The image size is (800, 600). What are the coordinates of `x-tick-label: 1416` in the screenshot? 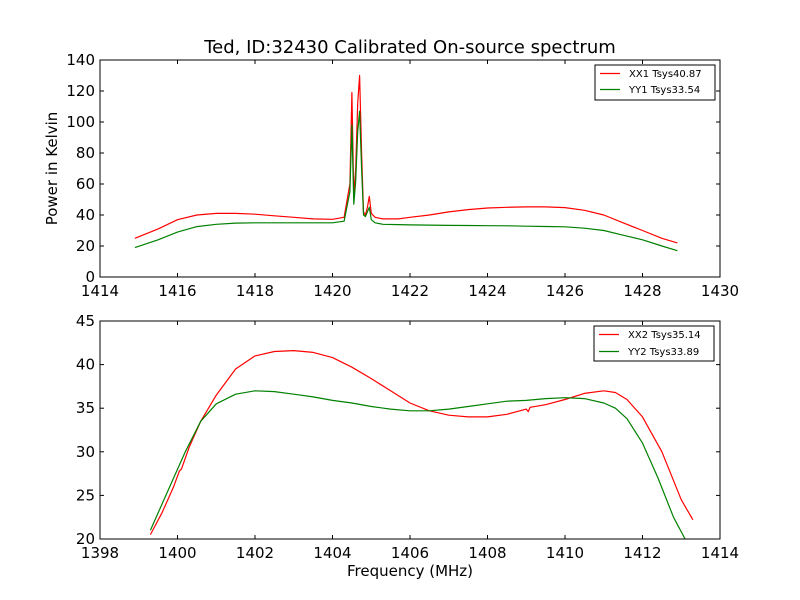 It's located at (177, 291).